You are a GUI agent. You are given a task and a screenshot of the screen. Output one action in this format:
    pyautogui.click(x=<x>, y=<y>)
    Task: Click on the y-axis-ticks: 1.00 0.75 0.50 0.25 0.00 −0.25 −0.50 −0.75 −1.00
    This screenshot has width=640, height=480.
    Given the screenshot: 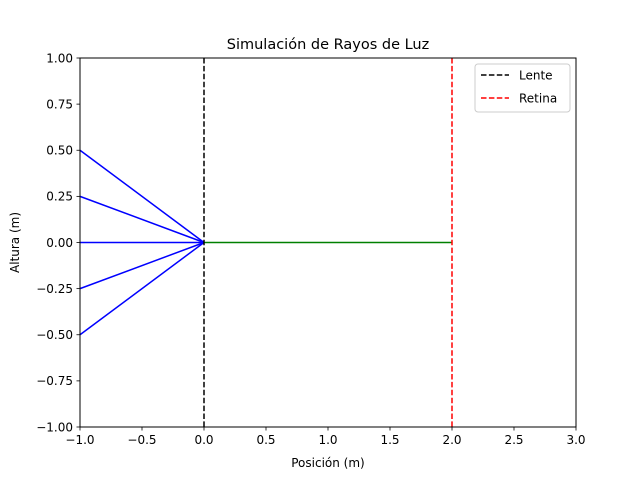 What is the action you would take?
    pyautogui.click(x=58, y=242)
    